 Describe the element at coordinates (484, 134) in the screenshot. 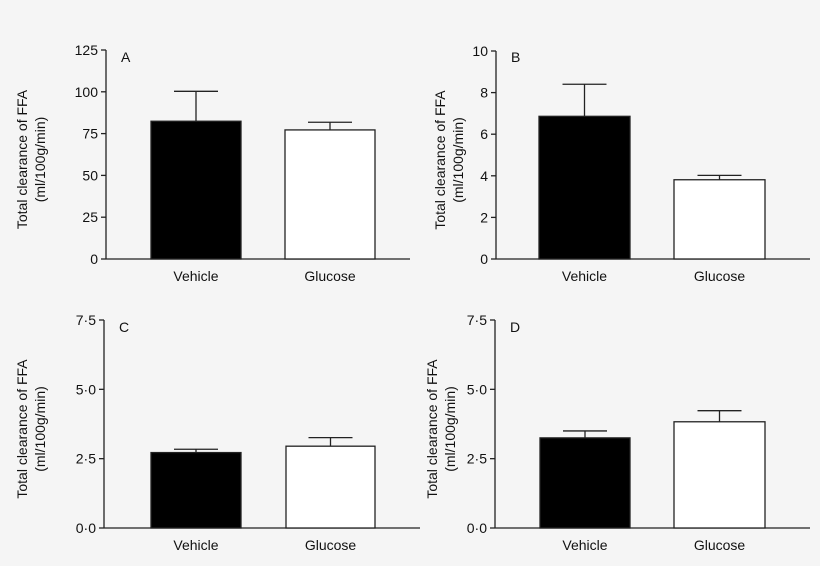

I see `y-tick-label: 6` at that location.